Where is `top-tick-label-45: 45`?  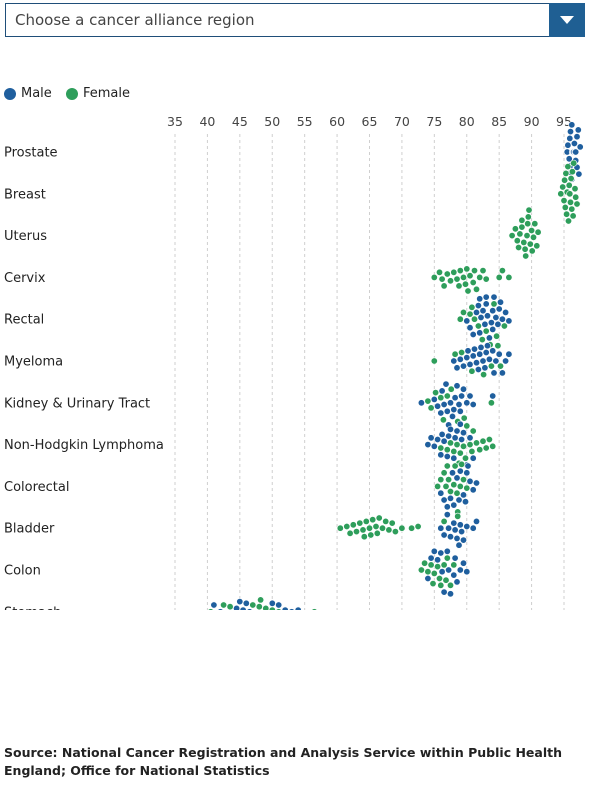
top-tick-label-45: 45 is located at coordinates (240, 121).